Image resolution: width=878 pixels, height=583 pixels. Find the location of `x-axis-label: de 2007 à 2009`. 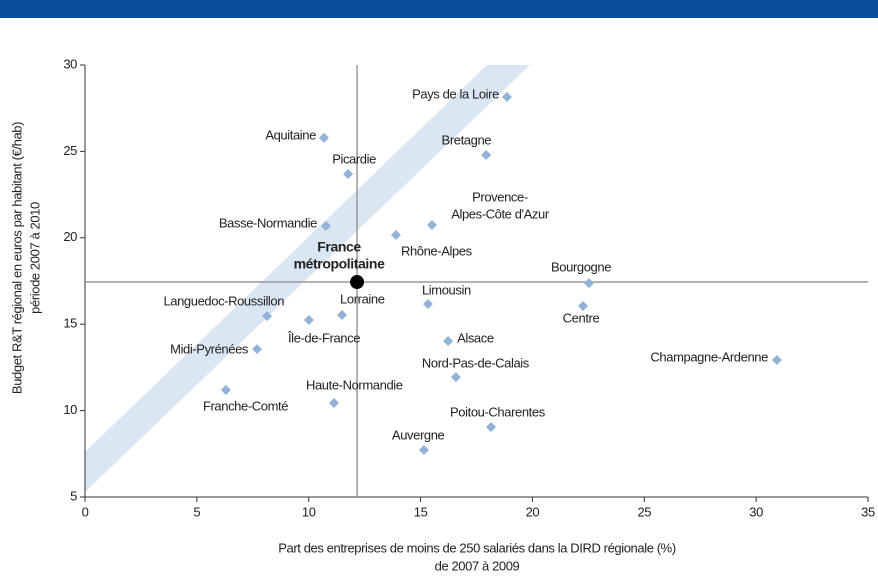

x-axis-label: de 2007 à 2009 is located at coordinates (477, 565).